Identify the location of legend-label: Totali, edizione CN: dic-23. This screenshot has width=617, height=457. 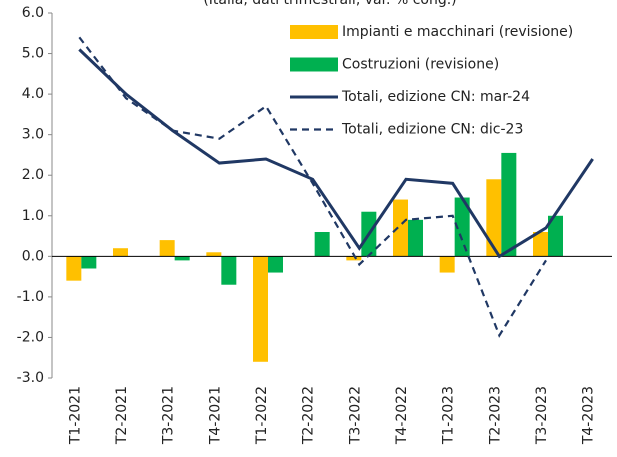
(432, 130).